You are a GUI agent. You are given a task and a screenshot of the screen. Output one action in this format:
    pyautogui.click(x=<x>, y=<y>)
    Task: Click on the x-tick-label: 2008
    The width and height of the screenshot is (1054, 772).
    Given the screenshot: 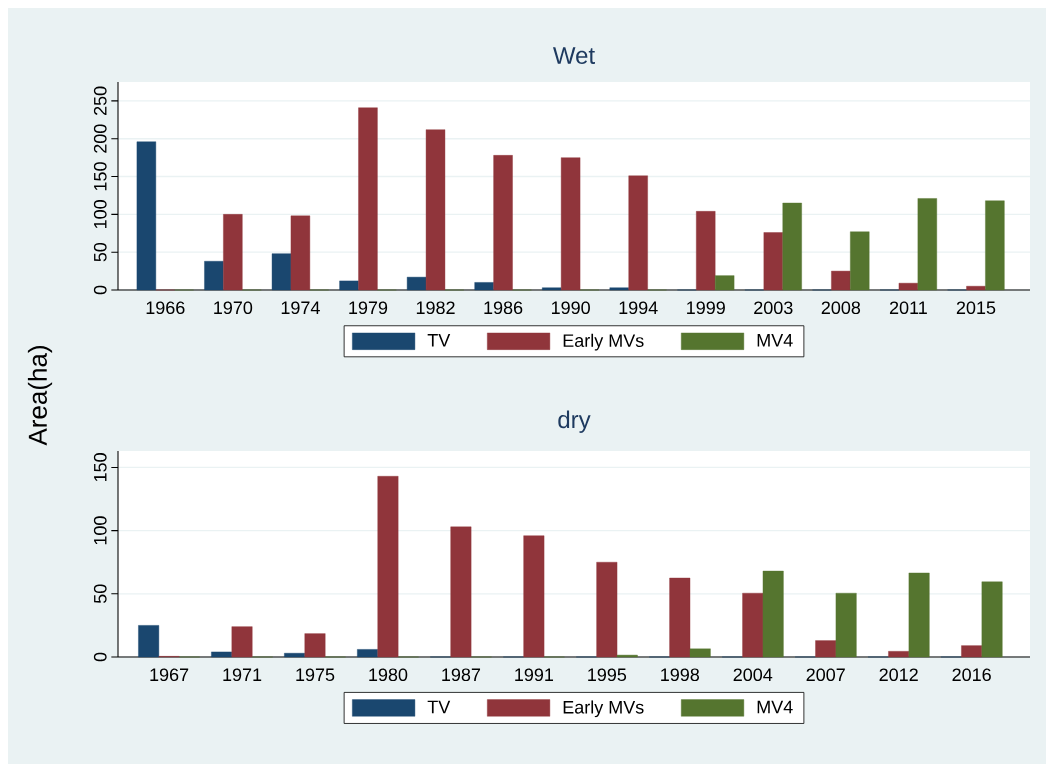 What is the action you would take?
    pyautogui.click(x=841, y=308)
    